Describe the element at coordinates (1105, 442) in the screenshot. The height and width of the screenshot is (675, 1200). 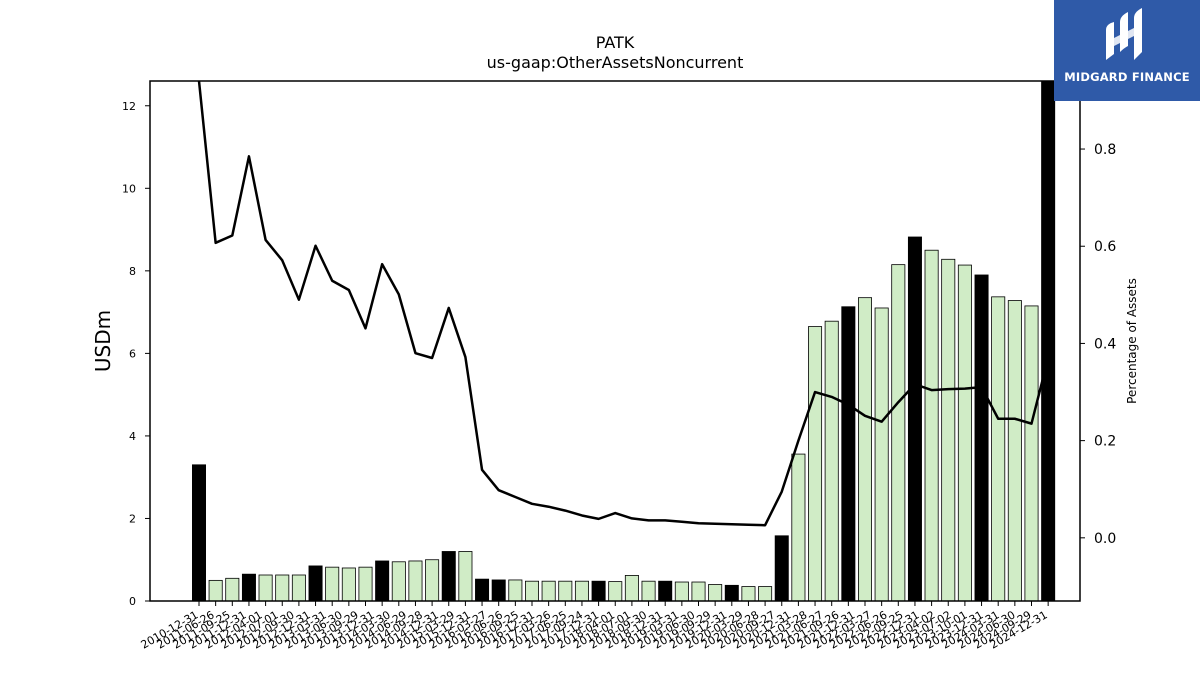
I see `y2-tick-label: 0.2` at that location.